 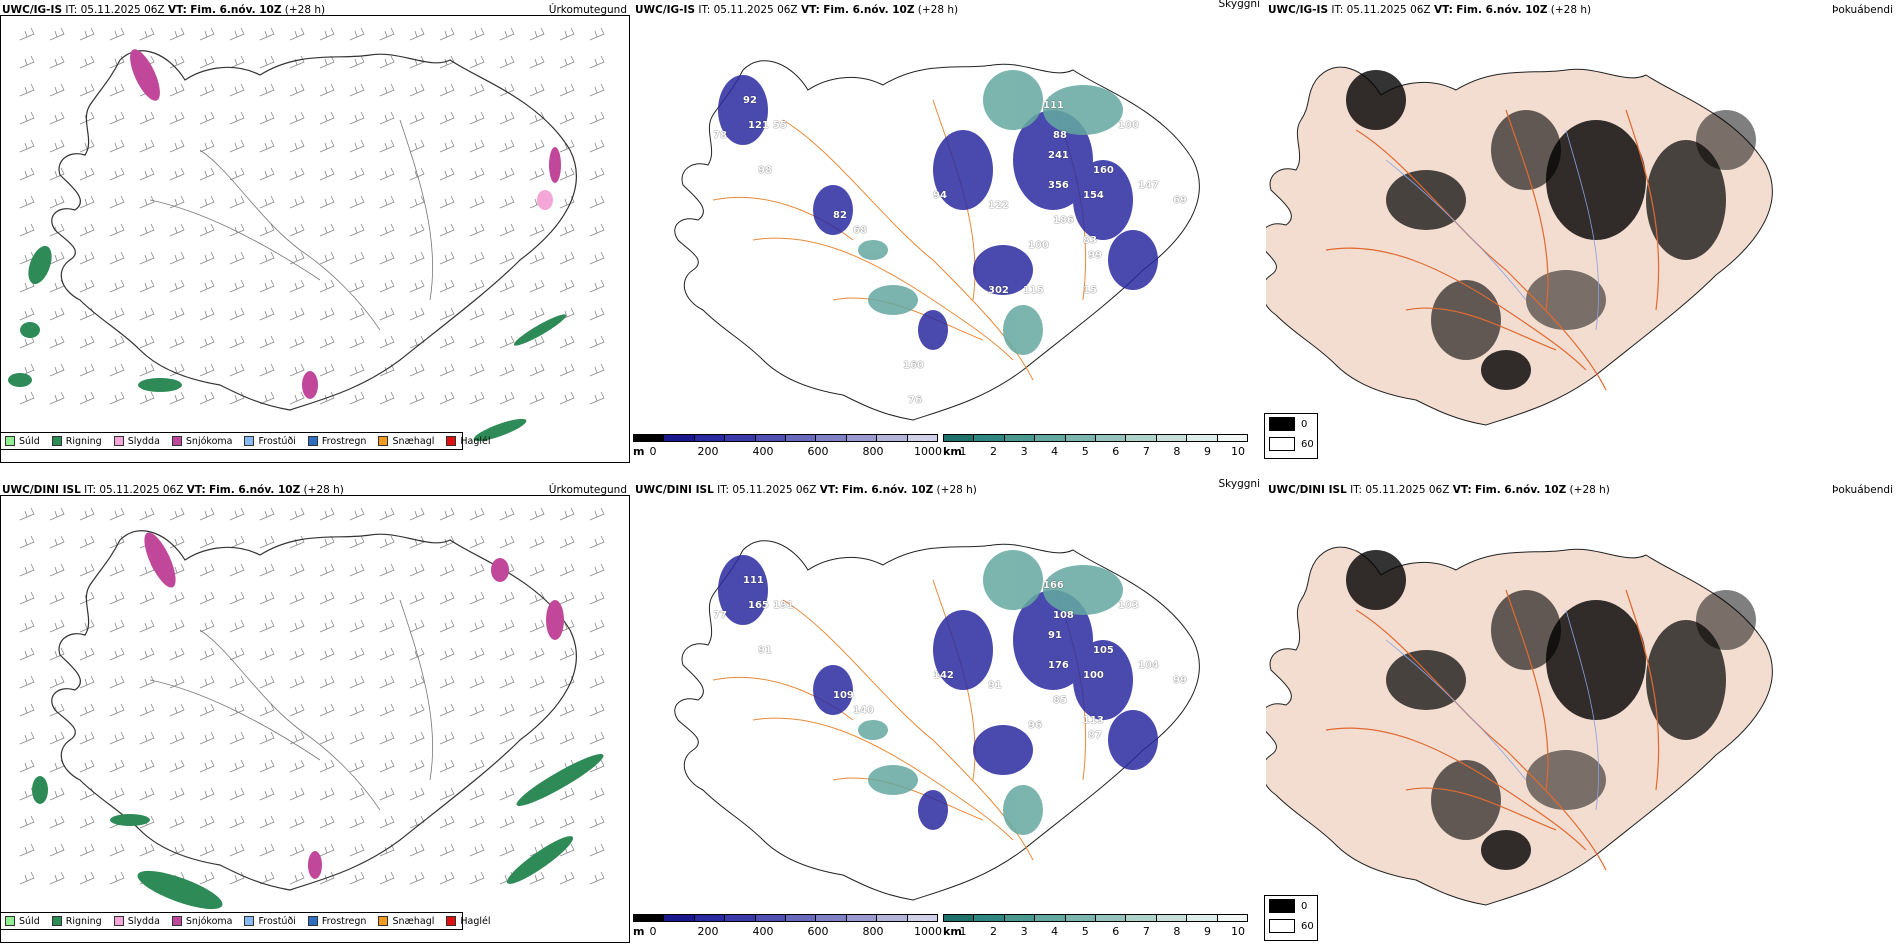 I want to click on colorbar-unit: km, so click(x=952, y=931).